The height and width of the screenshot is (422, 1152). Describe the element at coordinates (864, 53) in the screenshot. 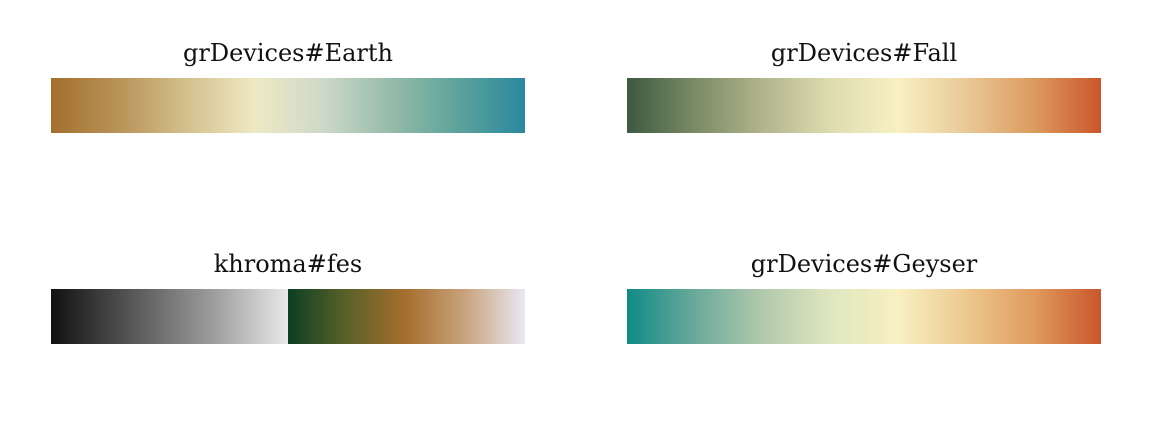

I see `palette-title: grDevices#Fall` at that location.